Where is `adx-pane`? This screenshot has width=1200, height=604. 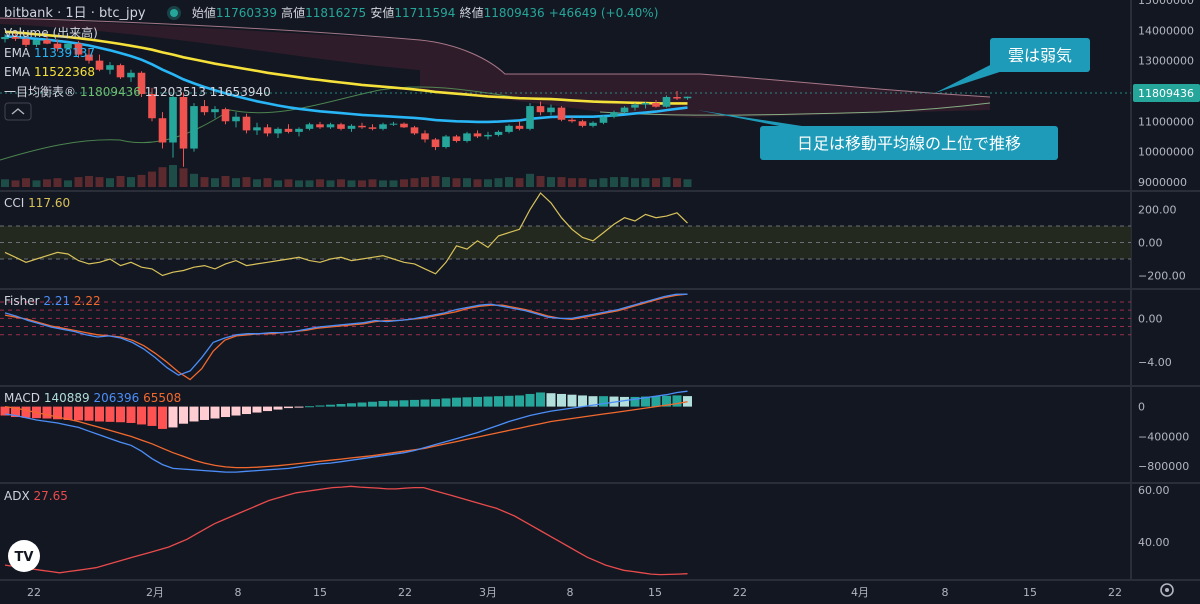
adx-pane is located at coordinates (346, 530).